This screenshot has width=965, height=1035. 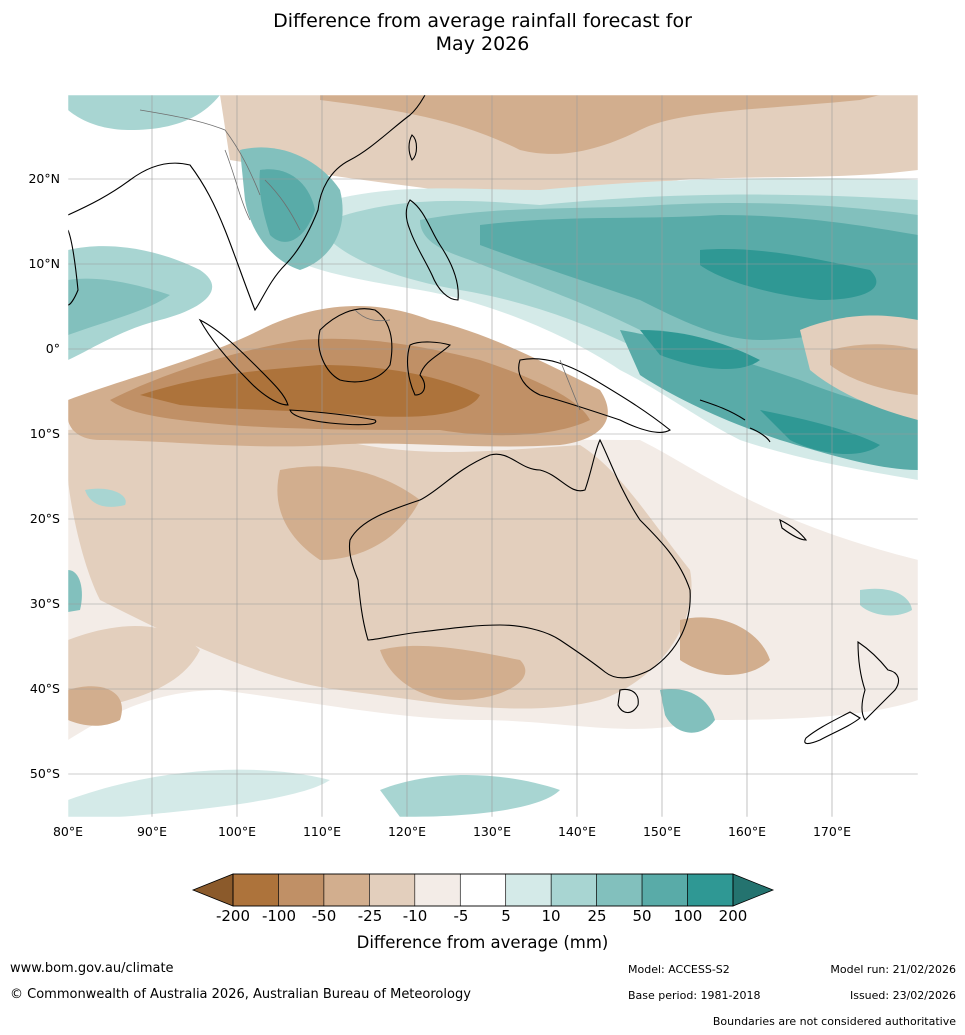 I want to click on borneo-coastline, so click(x=355, y=345).